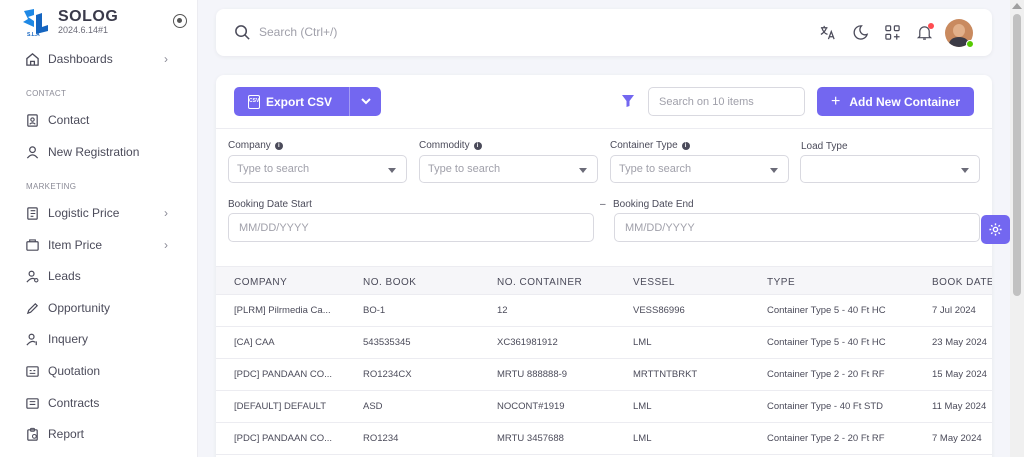 The image size is (1024, 457). I want to click on container-type-select: Type to search, so click(699, 169).